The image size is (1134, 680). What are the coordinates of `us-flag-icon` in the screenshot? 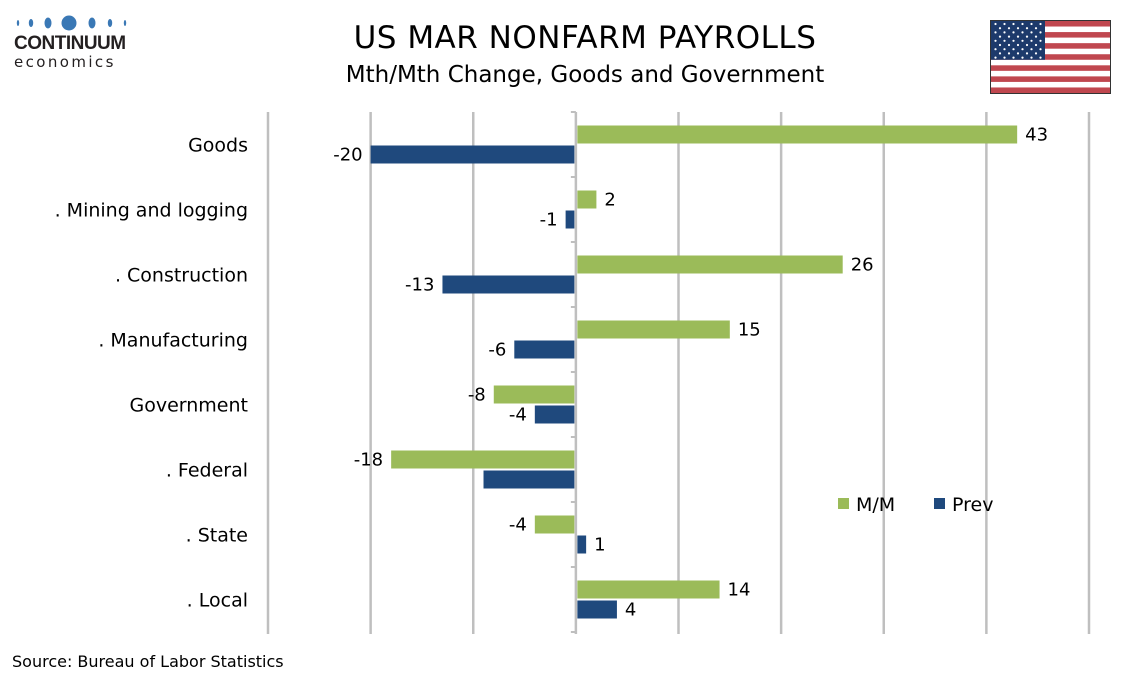 It's located at (1050, 57).